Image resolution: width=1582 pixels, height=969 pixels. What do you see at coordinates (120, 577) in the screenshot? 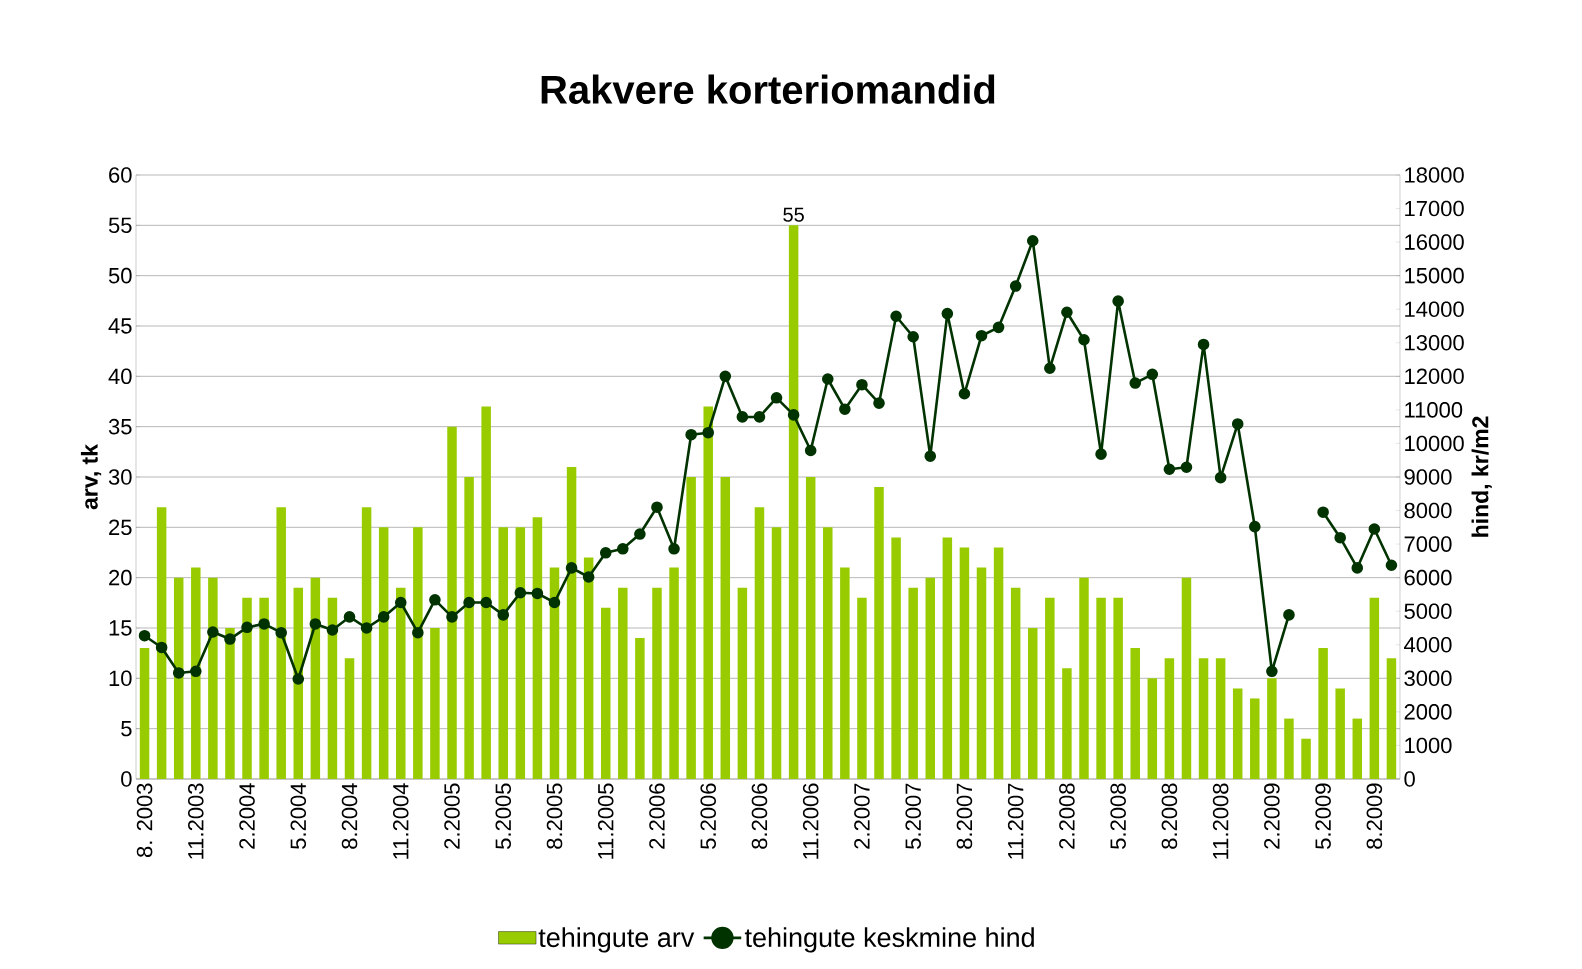
I see `y-tick-label: 20` at bounding box center [120, 577].